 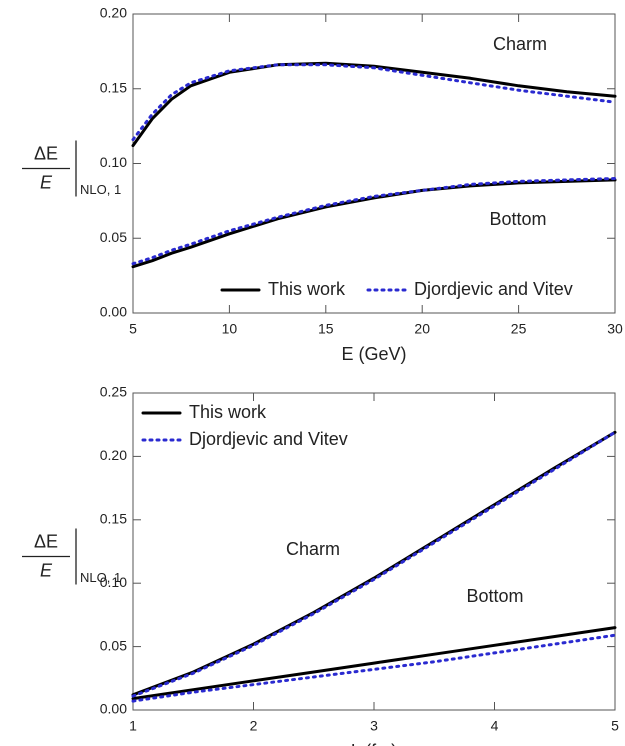 I want to click on x-tick-label: 1, so click(x=133, y=726).